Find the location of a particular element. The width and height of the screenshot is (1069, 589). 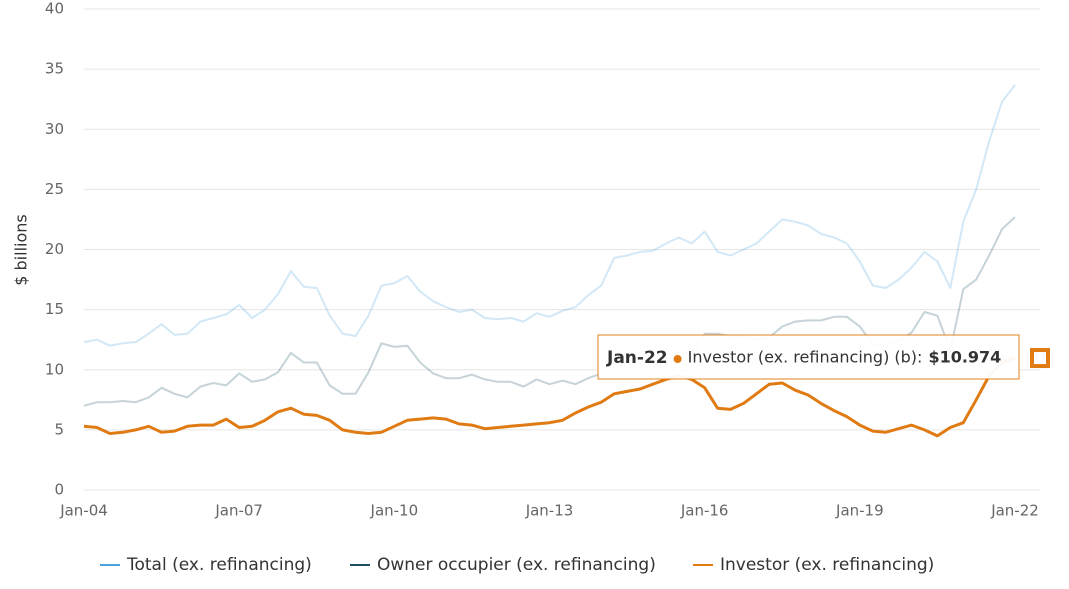

y-tick-label: 10 is located at coordinates (54, 369).